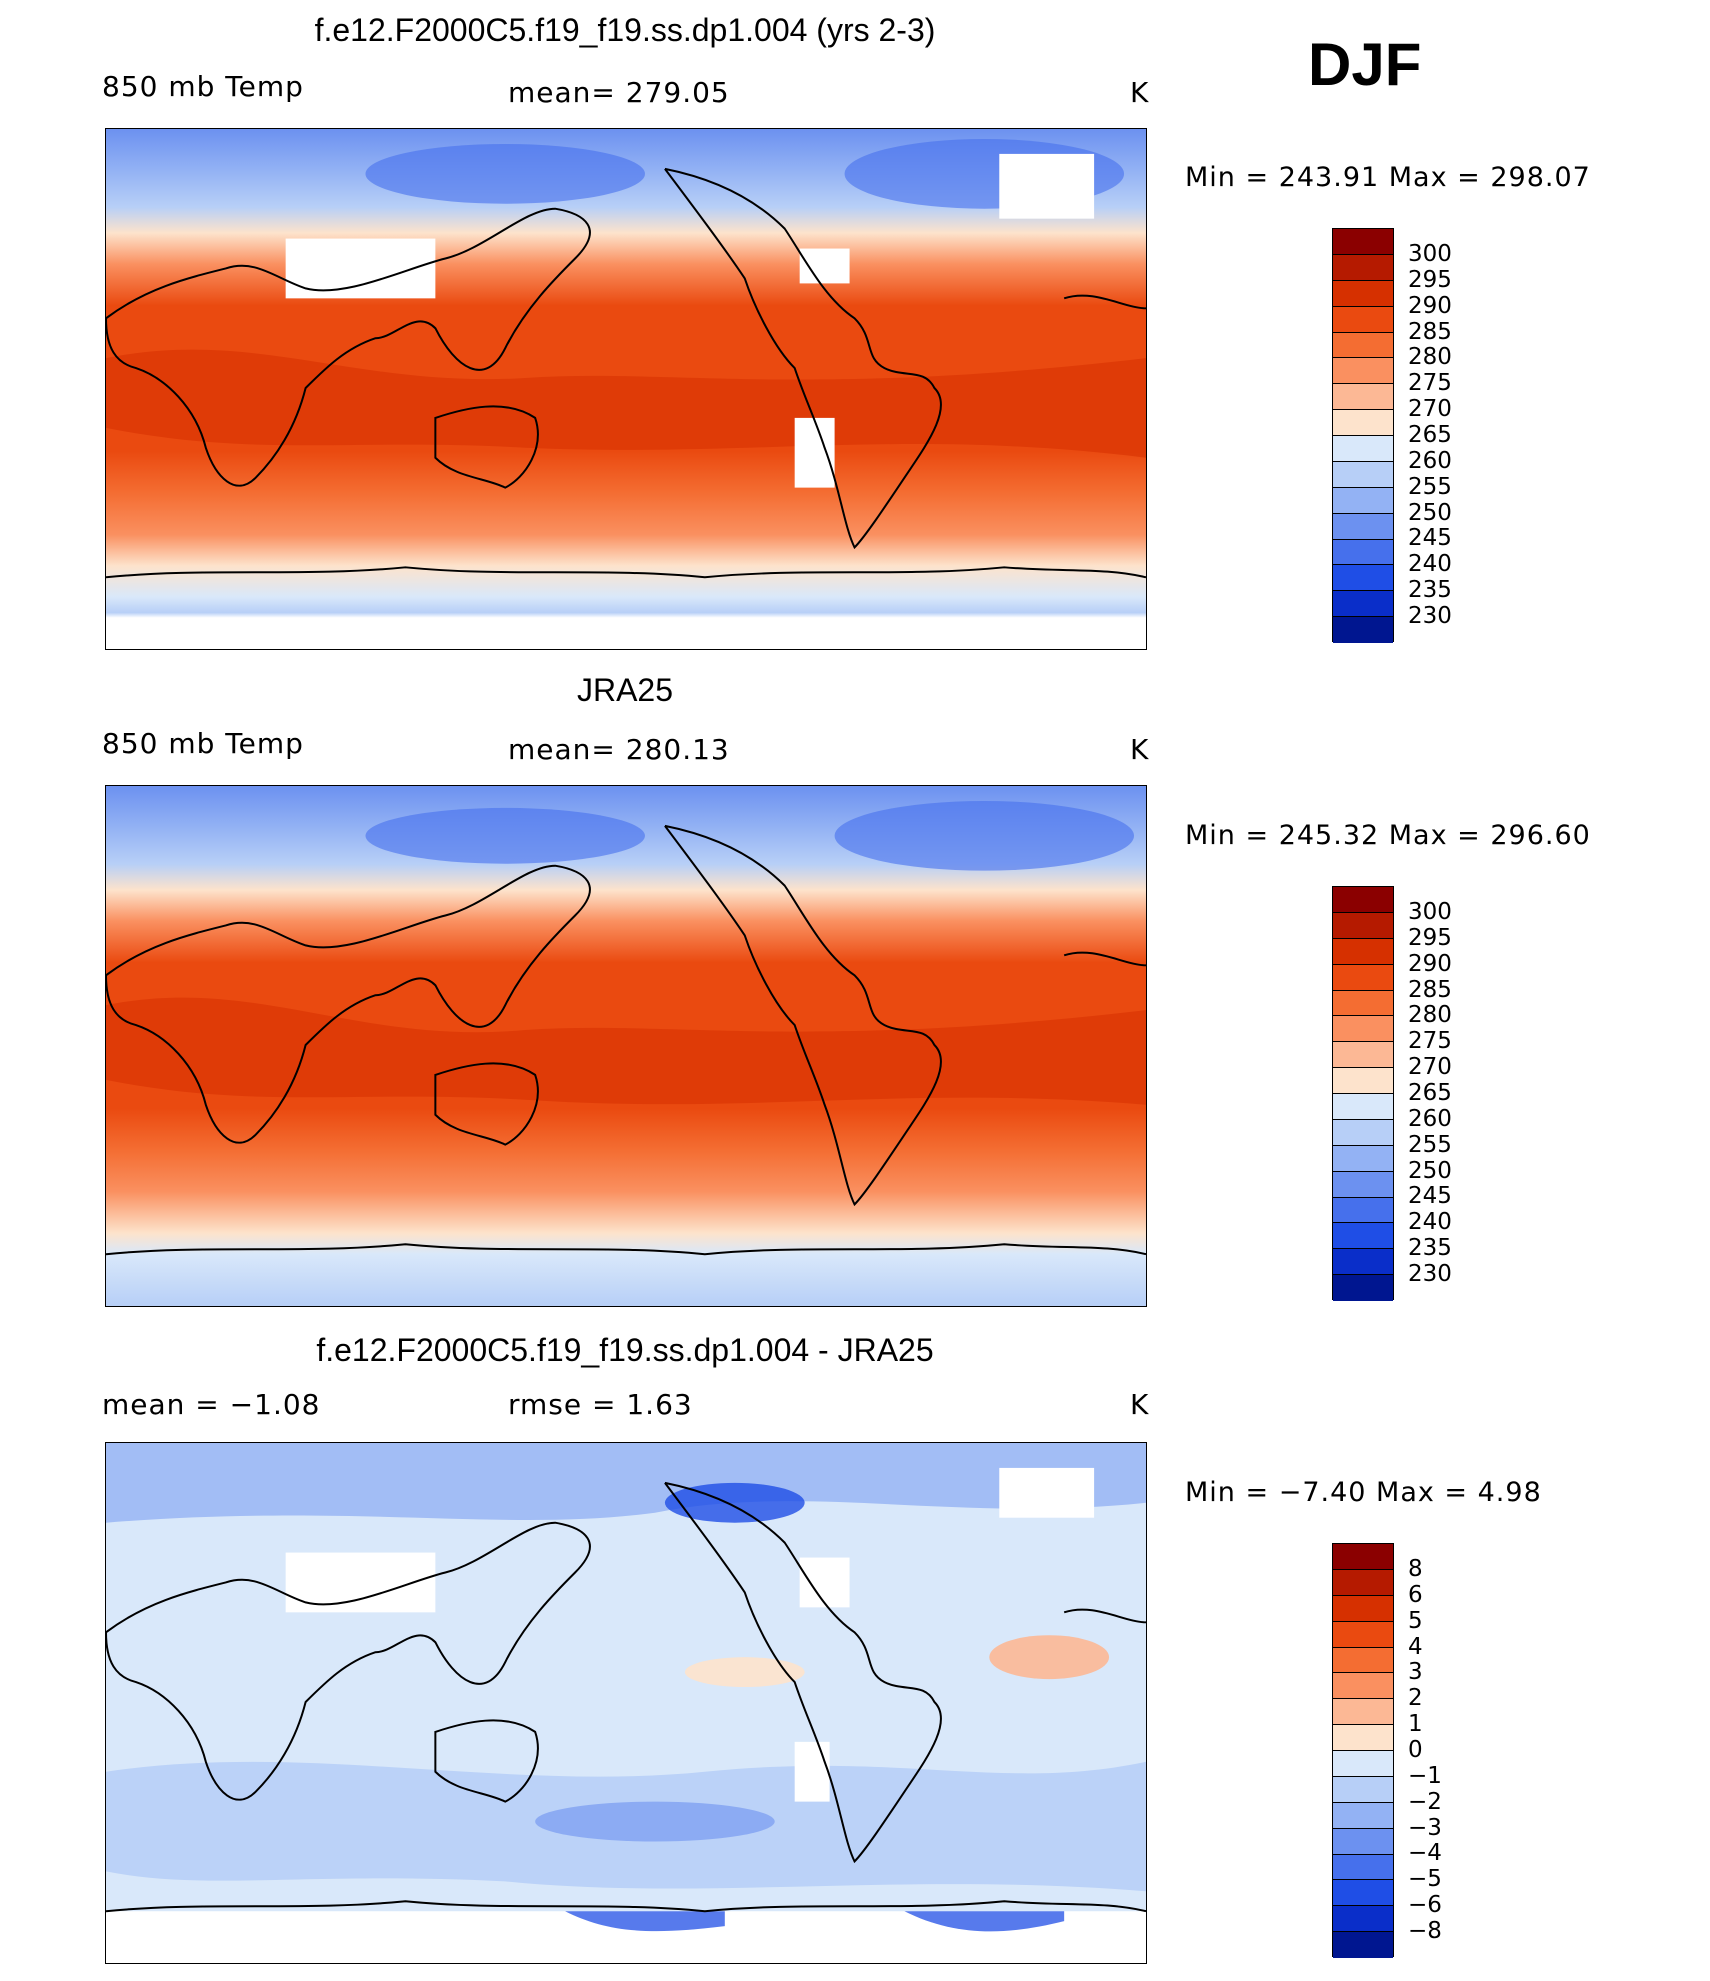 This screenshot has height=1981, width=1710. What do you see at coordinates (1430, 357) in the screenshot?
I see `colorbar-1-tick: 280` at bounding box center [1430, 357].